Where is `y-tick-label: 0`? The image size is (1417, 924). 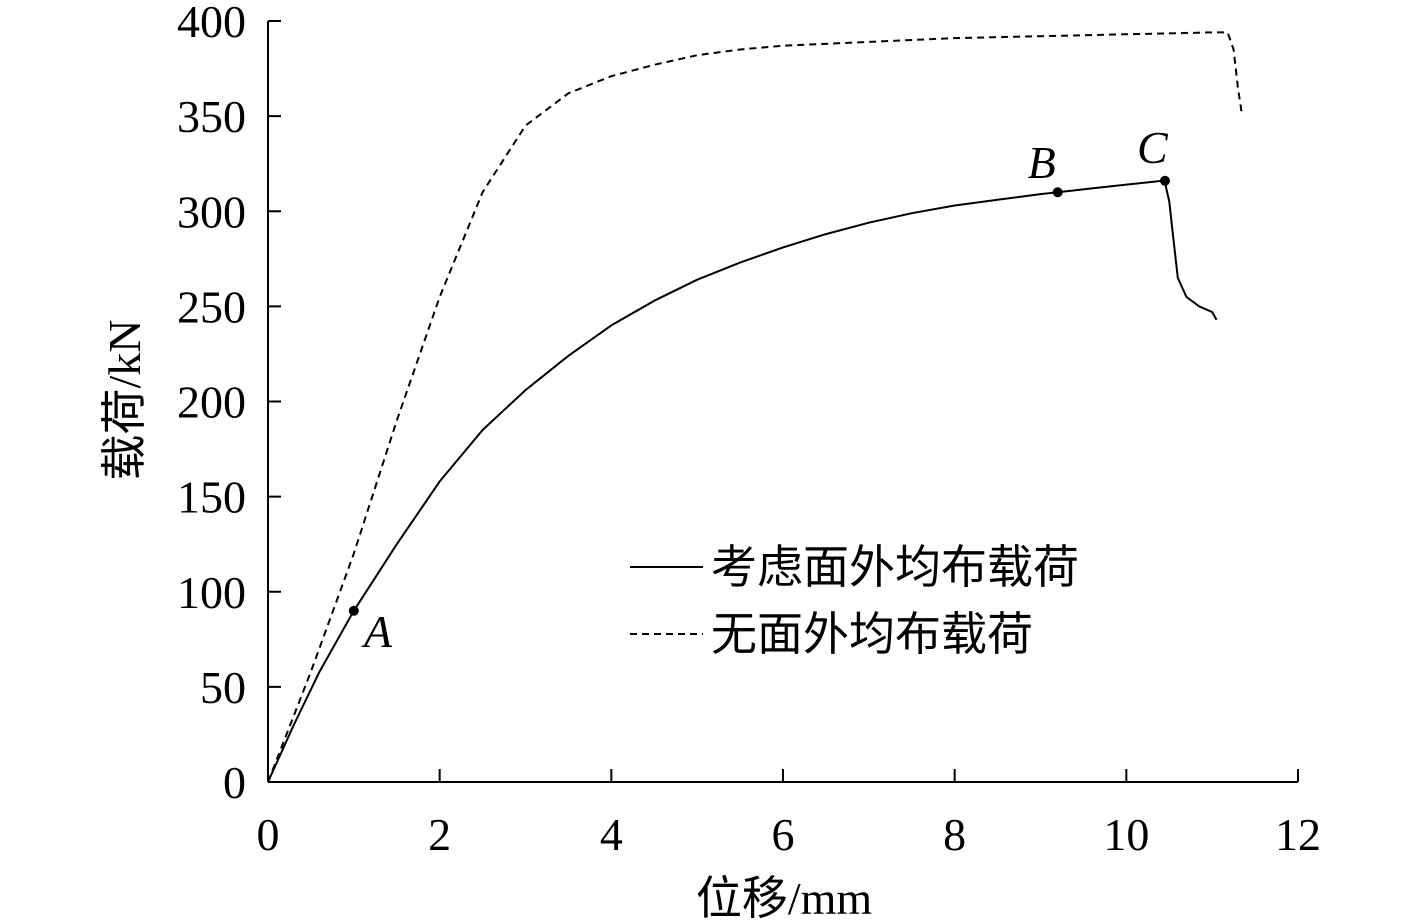 y-tick-label: 0 is located at coordinates (234, 782).